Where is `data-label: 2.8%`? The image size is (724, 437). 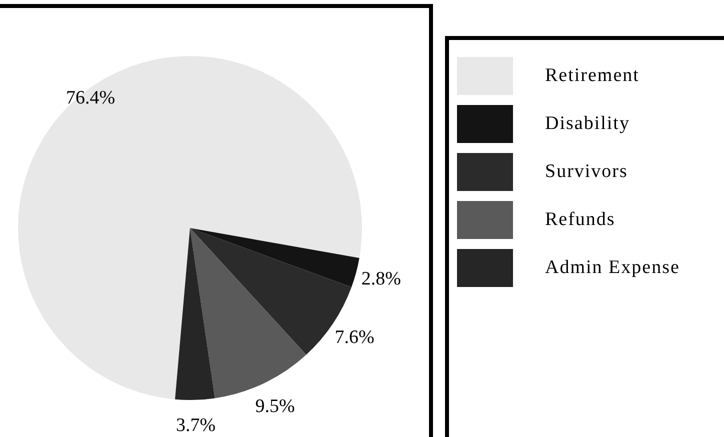
data-label: 2.8% is located at coordinates (381, 279).